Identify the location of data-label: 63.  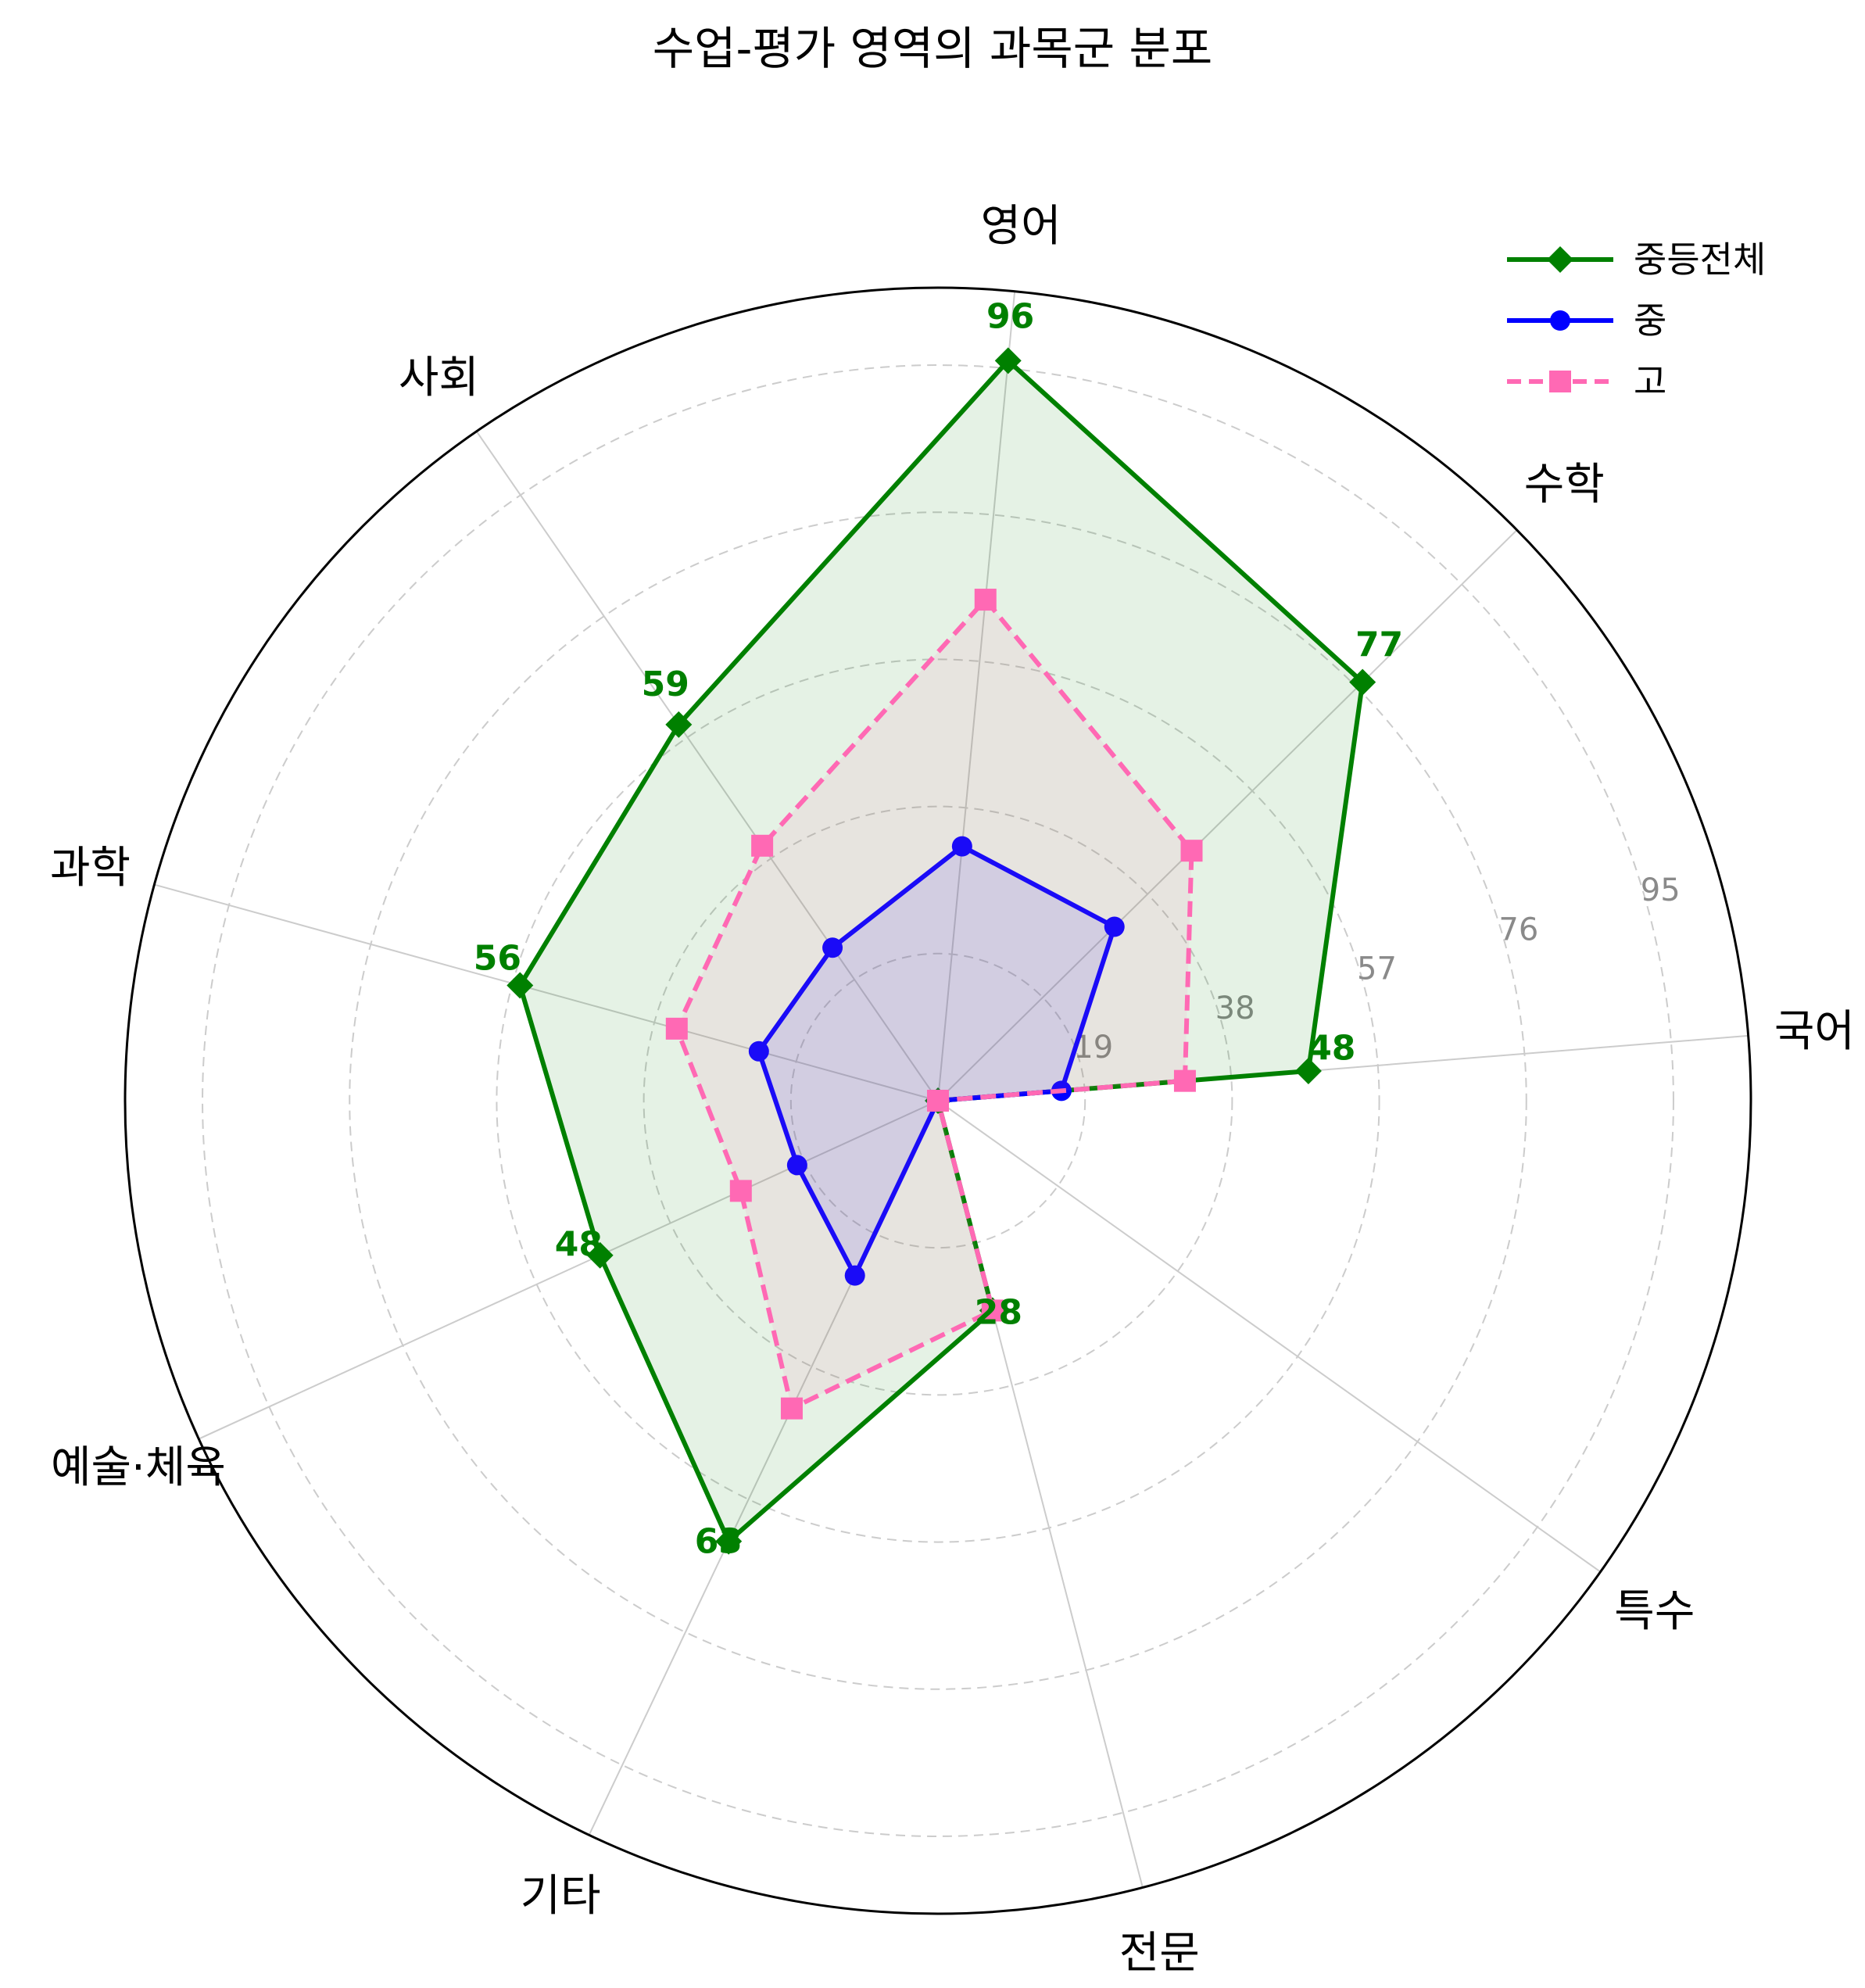
(719, 1542).